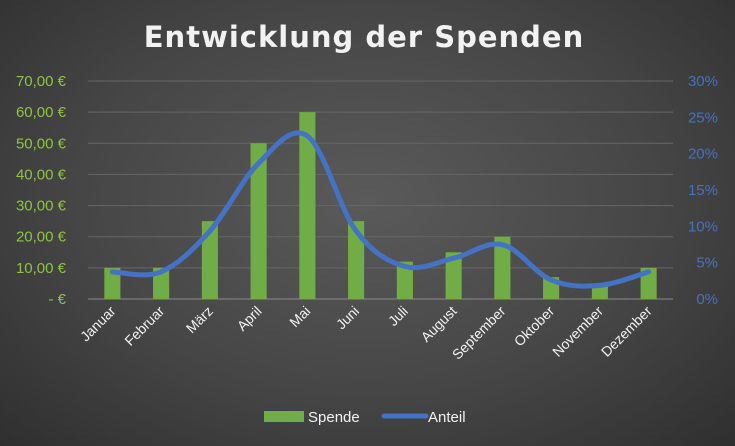 The width and height of the screenshot is (735, 446). Describe the element at coordinates (284, 416) in the screenshot. I see `legend-swatch-spende` at that location.